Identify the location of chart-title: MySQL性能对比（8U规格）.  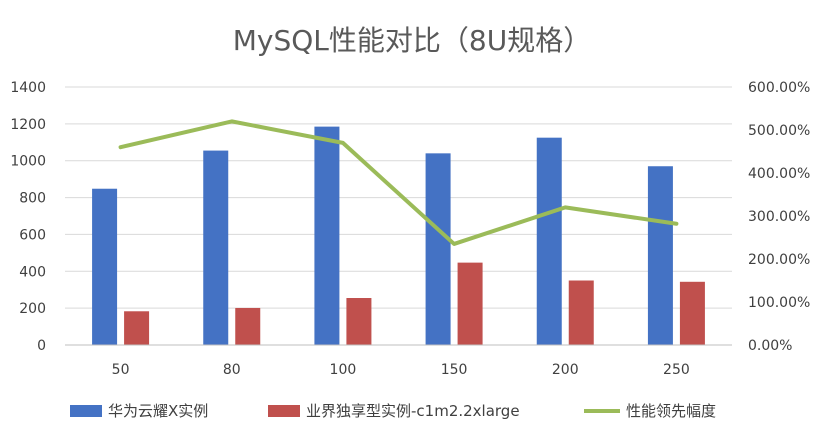
(412, 40).